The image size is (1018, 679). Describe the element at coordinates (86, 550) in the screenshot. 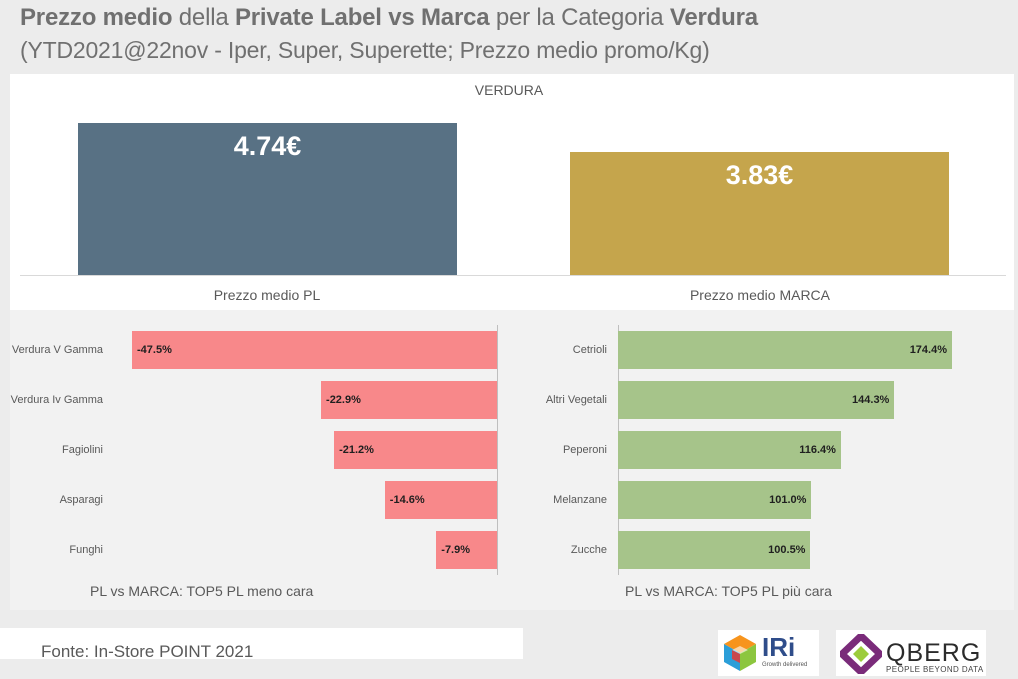

I see `category-label: Funghi` at that location.